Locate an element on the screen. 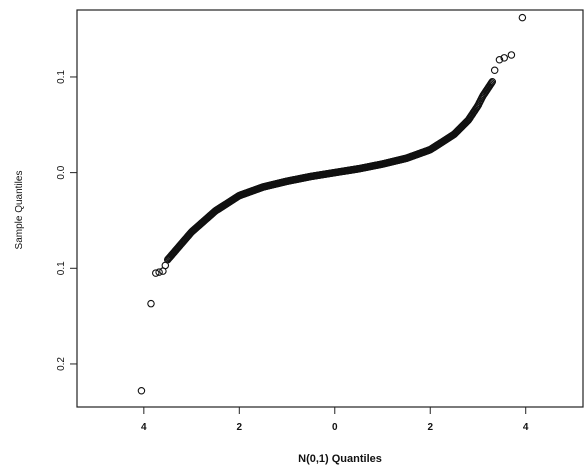  x-axis-label: N(0,1) Quantiles is located at coordinates (340, 459).